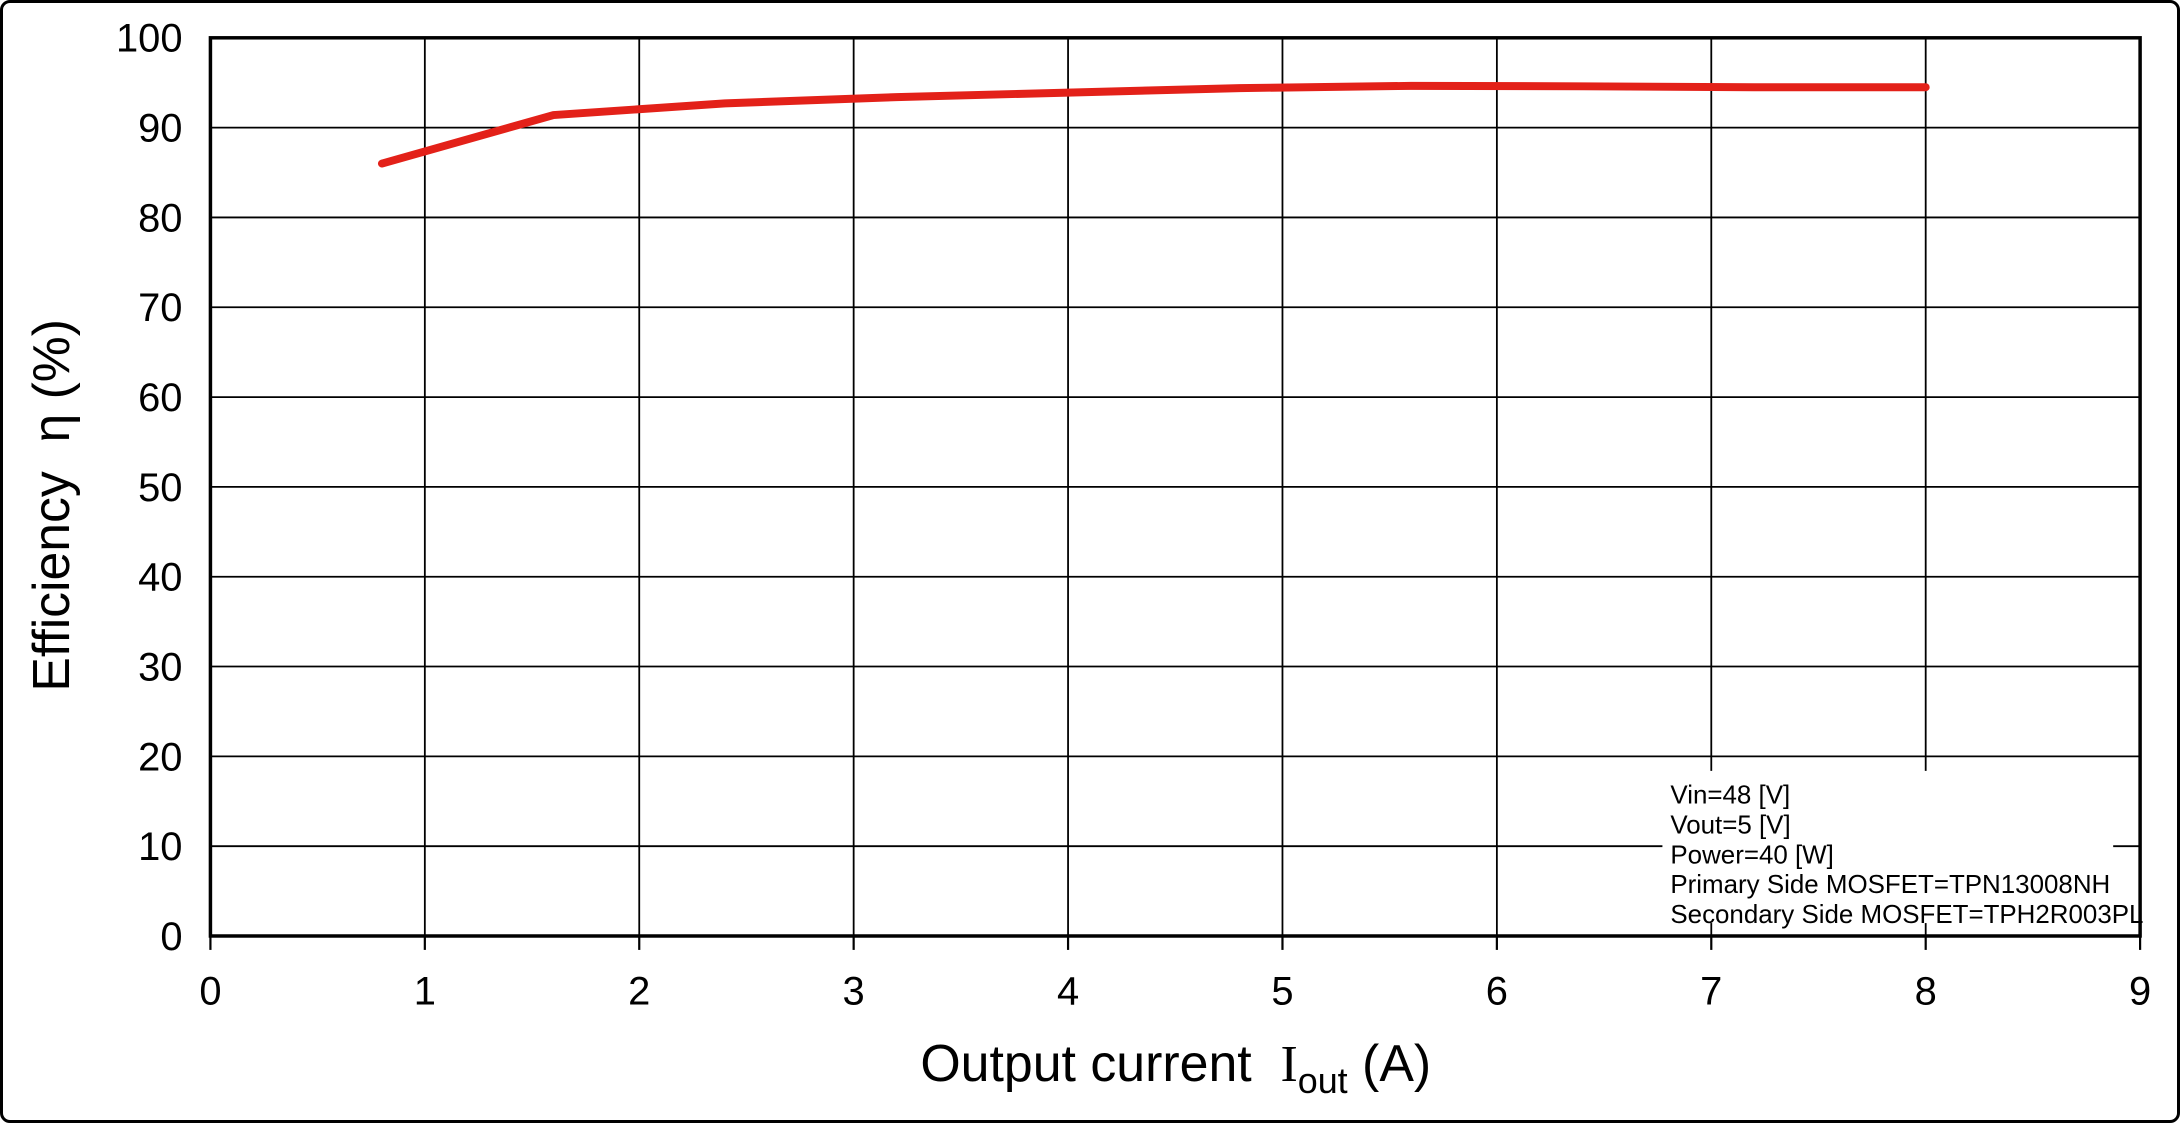  Describe the element at coordinates (51, 505) in the screenshot. I see `y-axis-title: Efficiency η (%)` at that location.